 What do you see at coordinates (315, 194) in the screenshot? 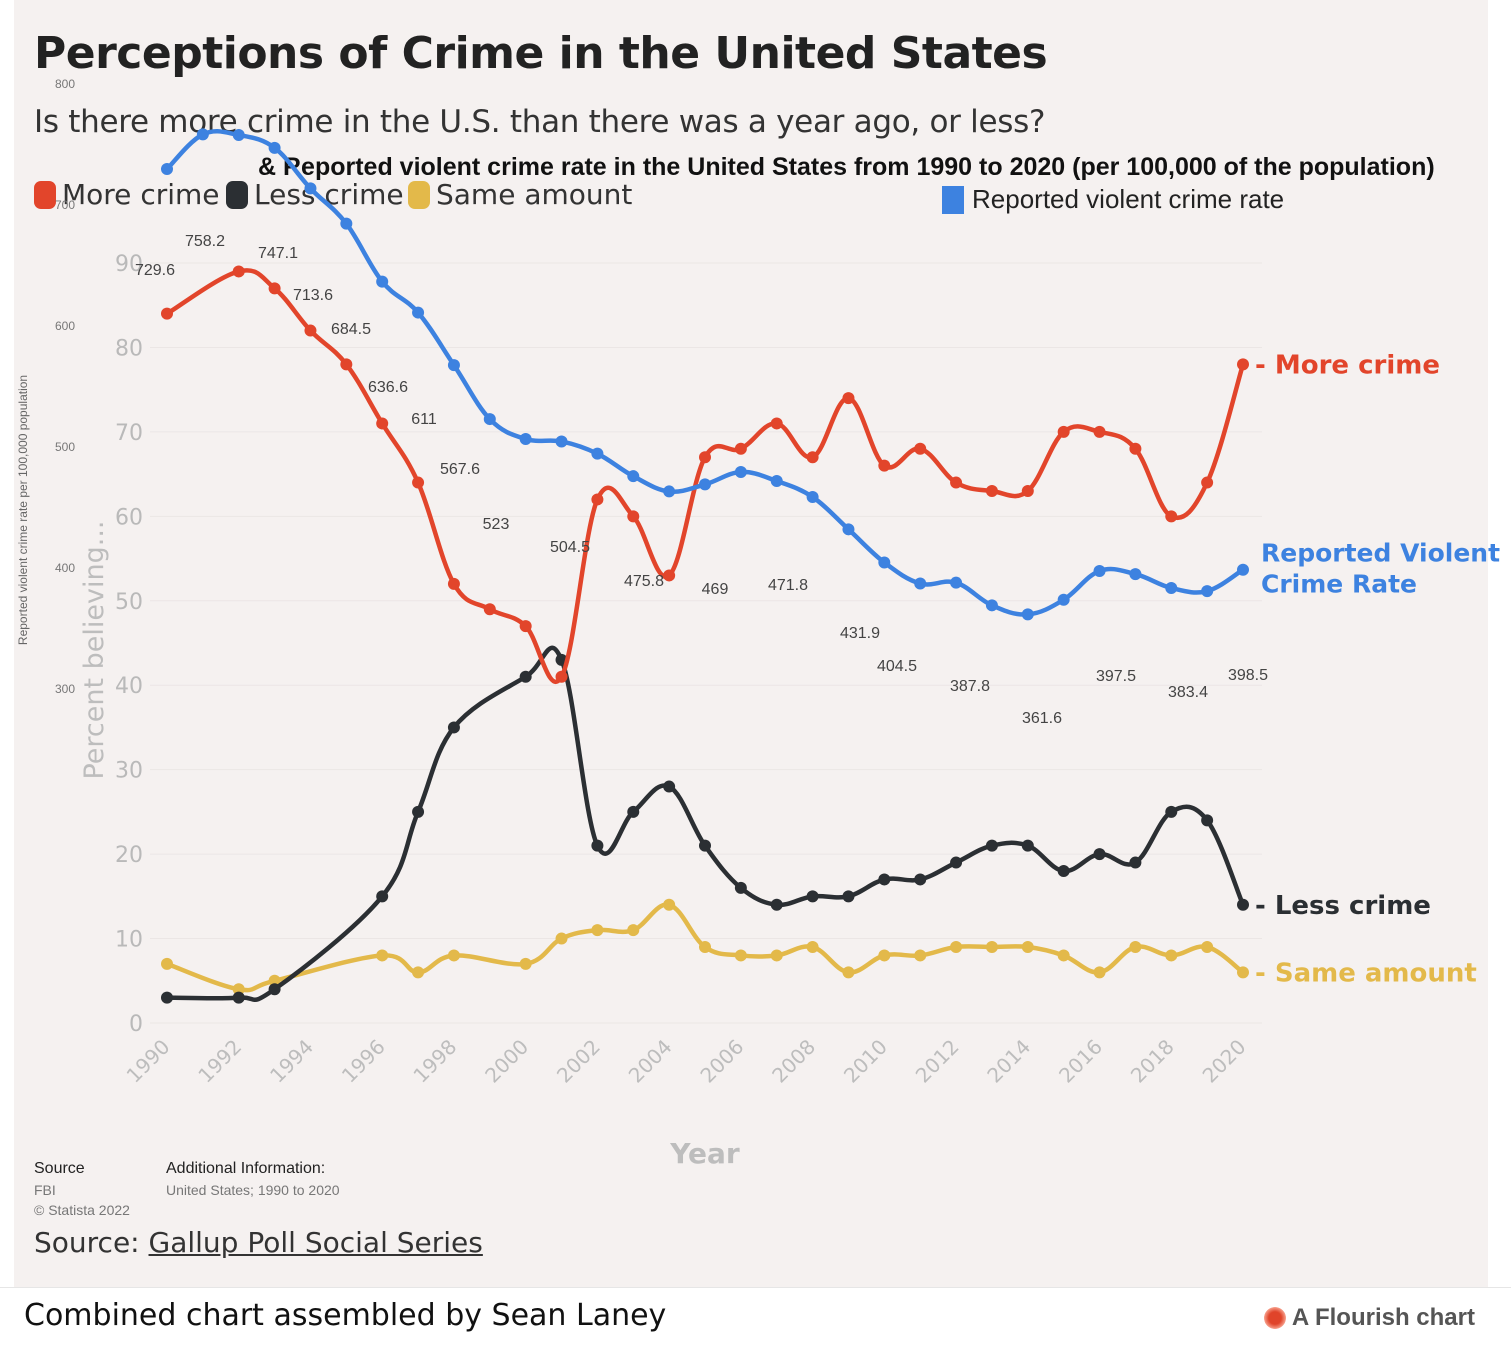
I see `legend-item-less: Less crime` at bounding box center [315, 194].